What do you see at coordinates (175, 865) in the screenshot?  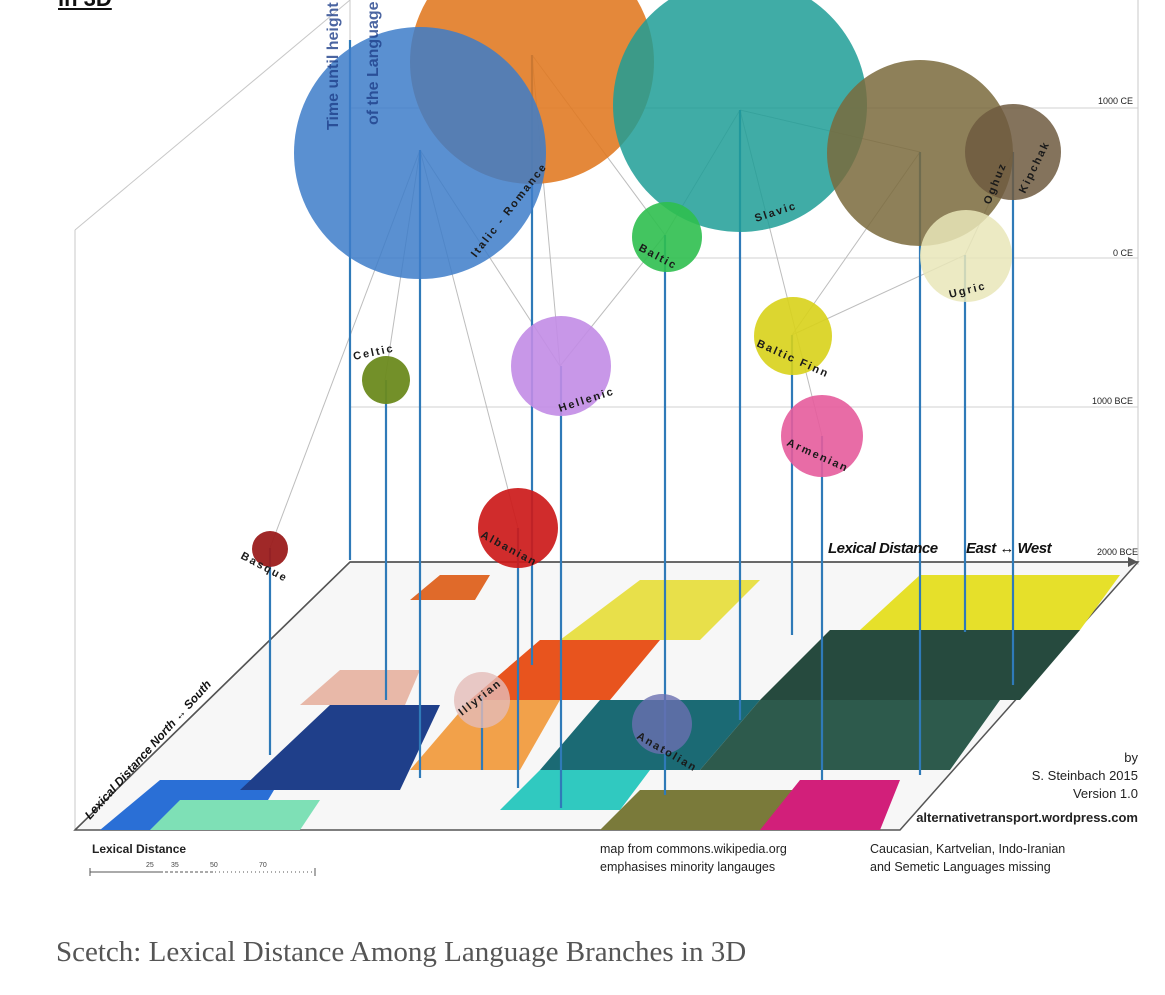 I see `scale-tick-35: 35` at bounding box center [175, 865].